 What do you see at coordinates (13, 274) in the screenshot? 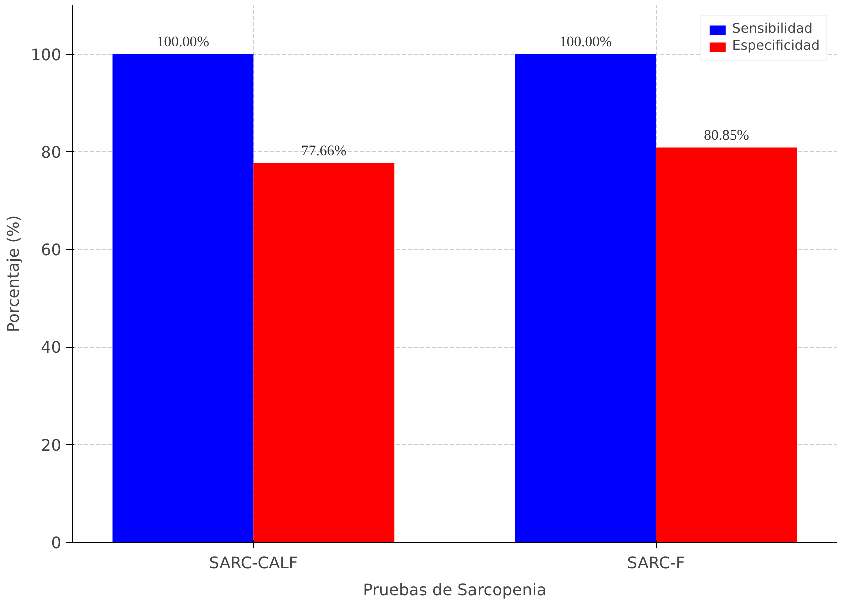
I see `y-axis-title: Porcentaje (%)` at bounding box center [13, 274].